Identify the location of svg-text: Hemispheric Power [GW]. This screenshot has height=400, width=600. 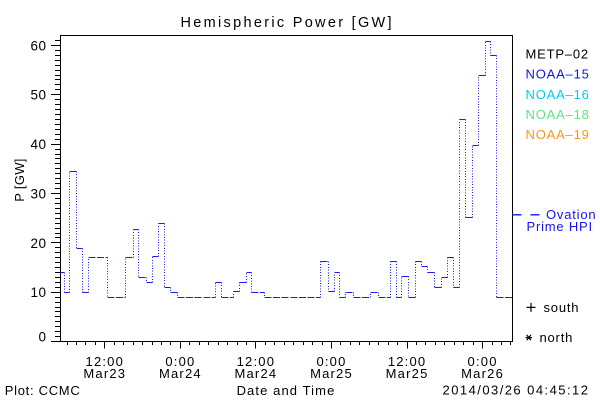
(287, 23).